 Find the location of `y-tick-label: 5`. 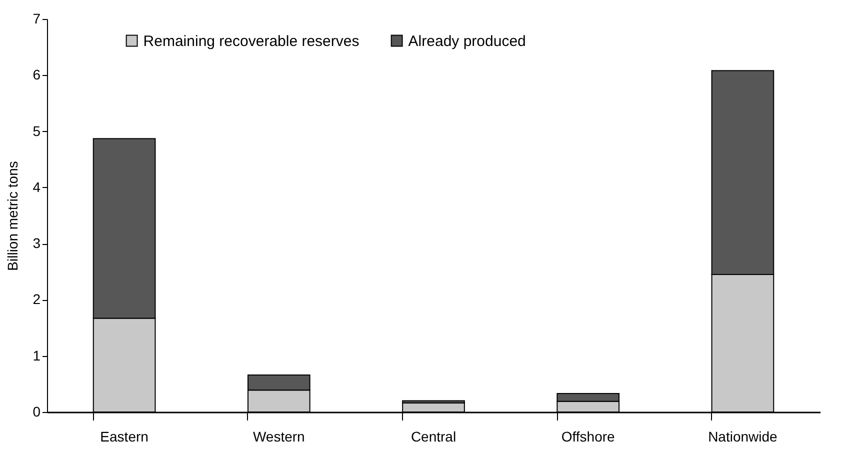

y-tick-label: 5 is located at coordinates (36, 130).